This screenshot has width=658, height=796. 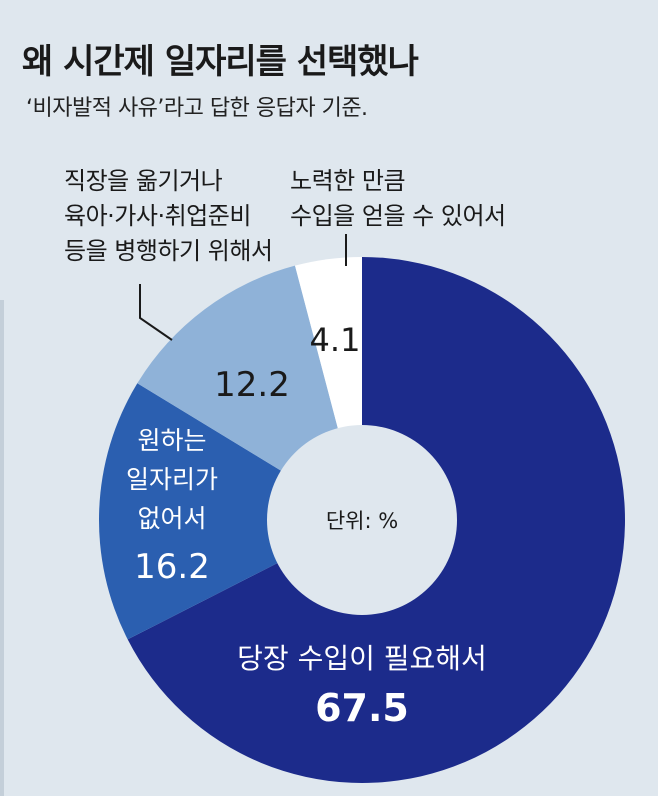 I want to click on annotation-left: 직장을 옮기거나 육아·가사·취업준비 등을 병행하기 위해서, so click(x=168, y=216).